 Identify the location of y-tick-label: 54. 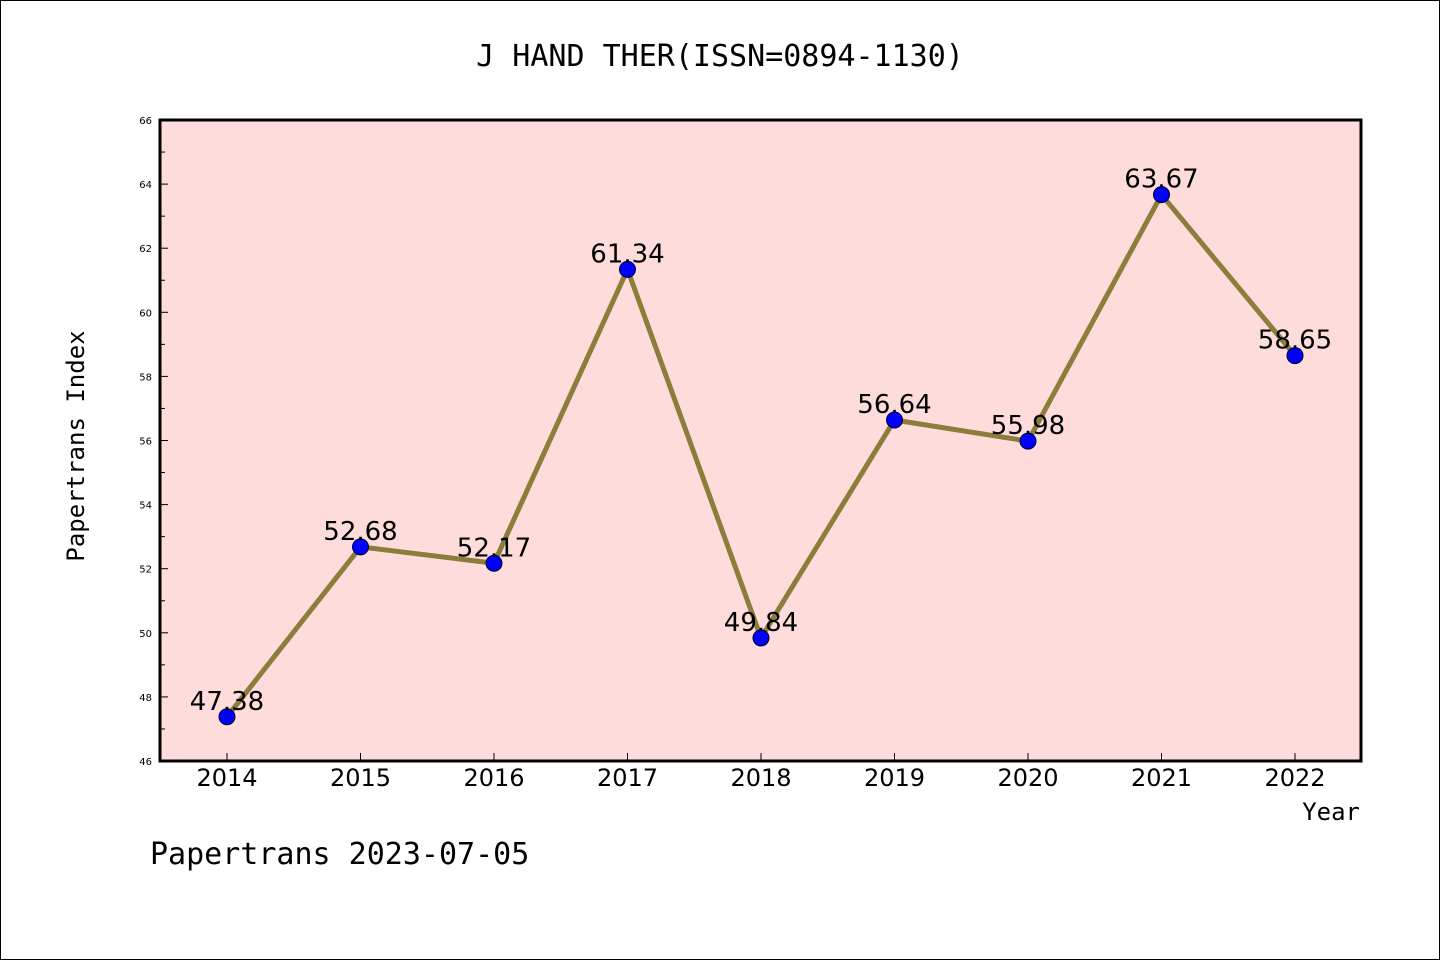
(145, 506).